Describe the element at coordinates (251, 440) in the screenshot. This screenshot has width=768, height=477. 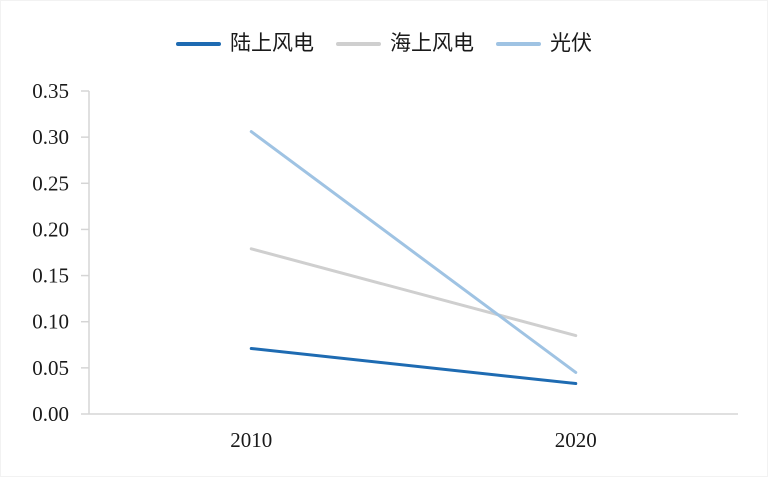
I see `x-tick-label: 2010` at that location.